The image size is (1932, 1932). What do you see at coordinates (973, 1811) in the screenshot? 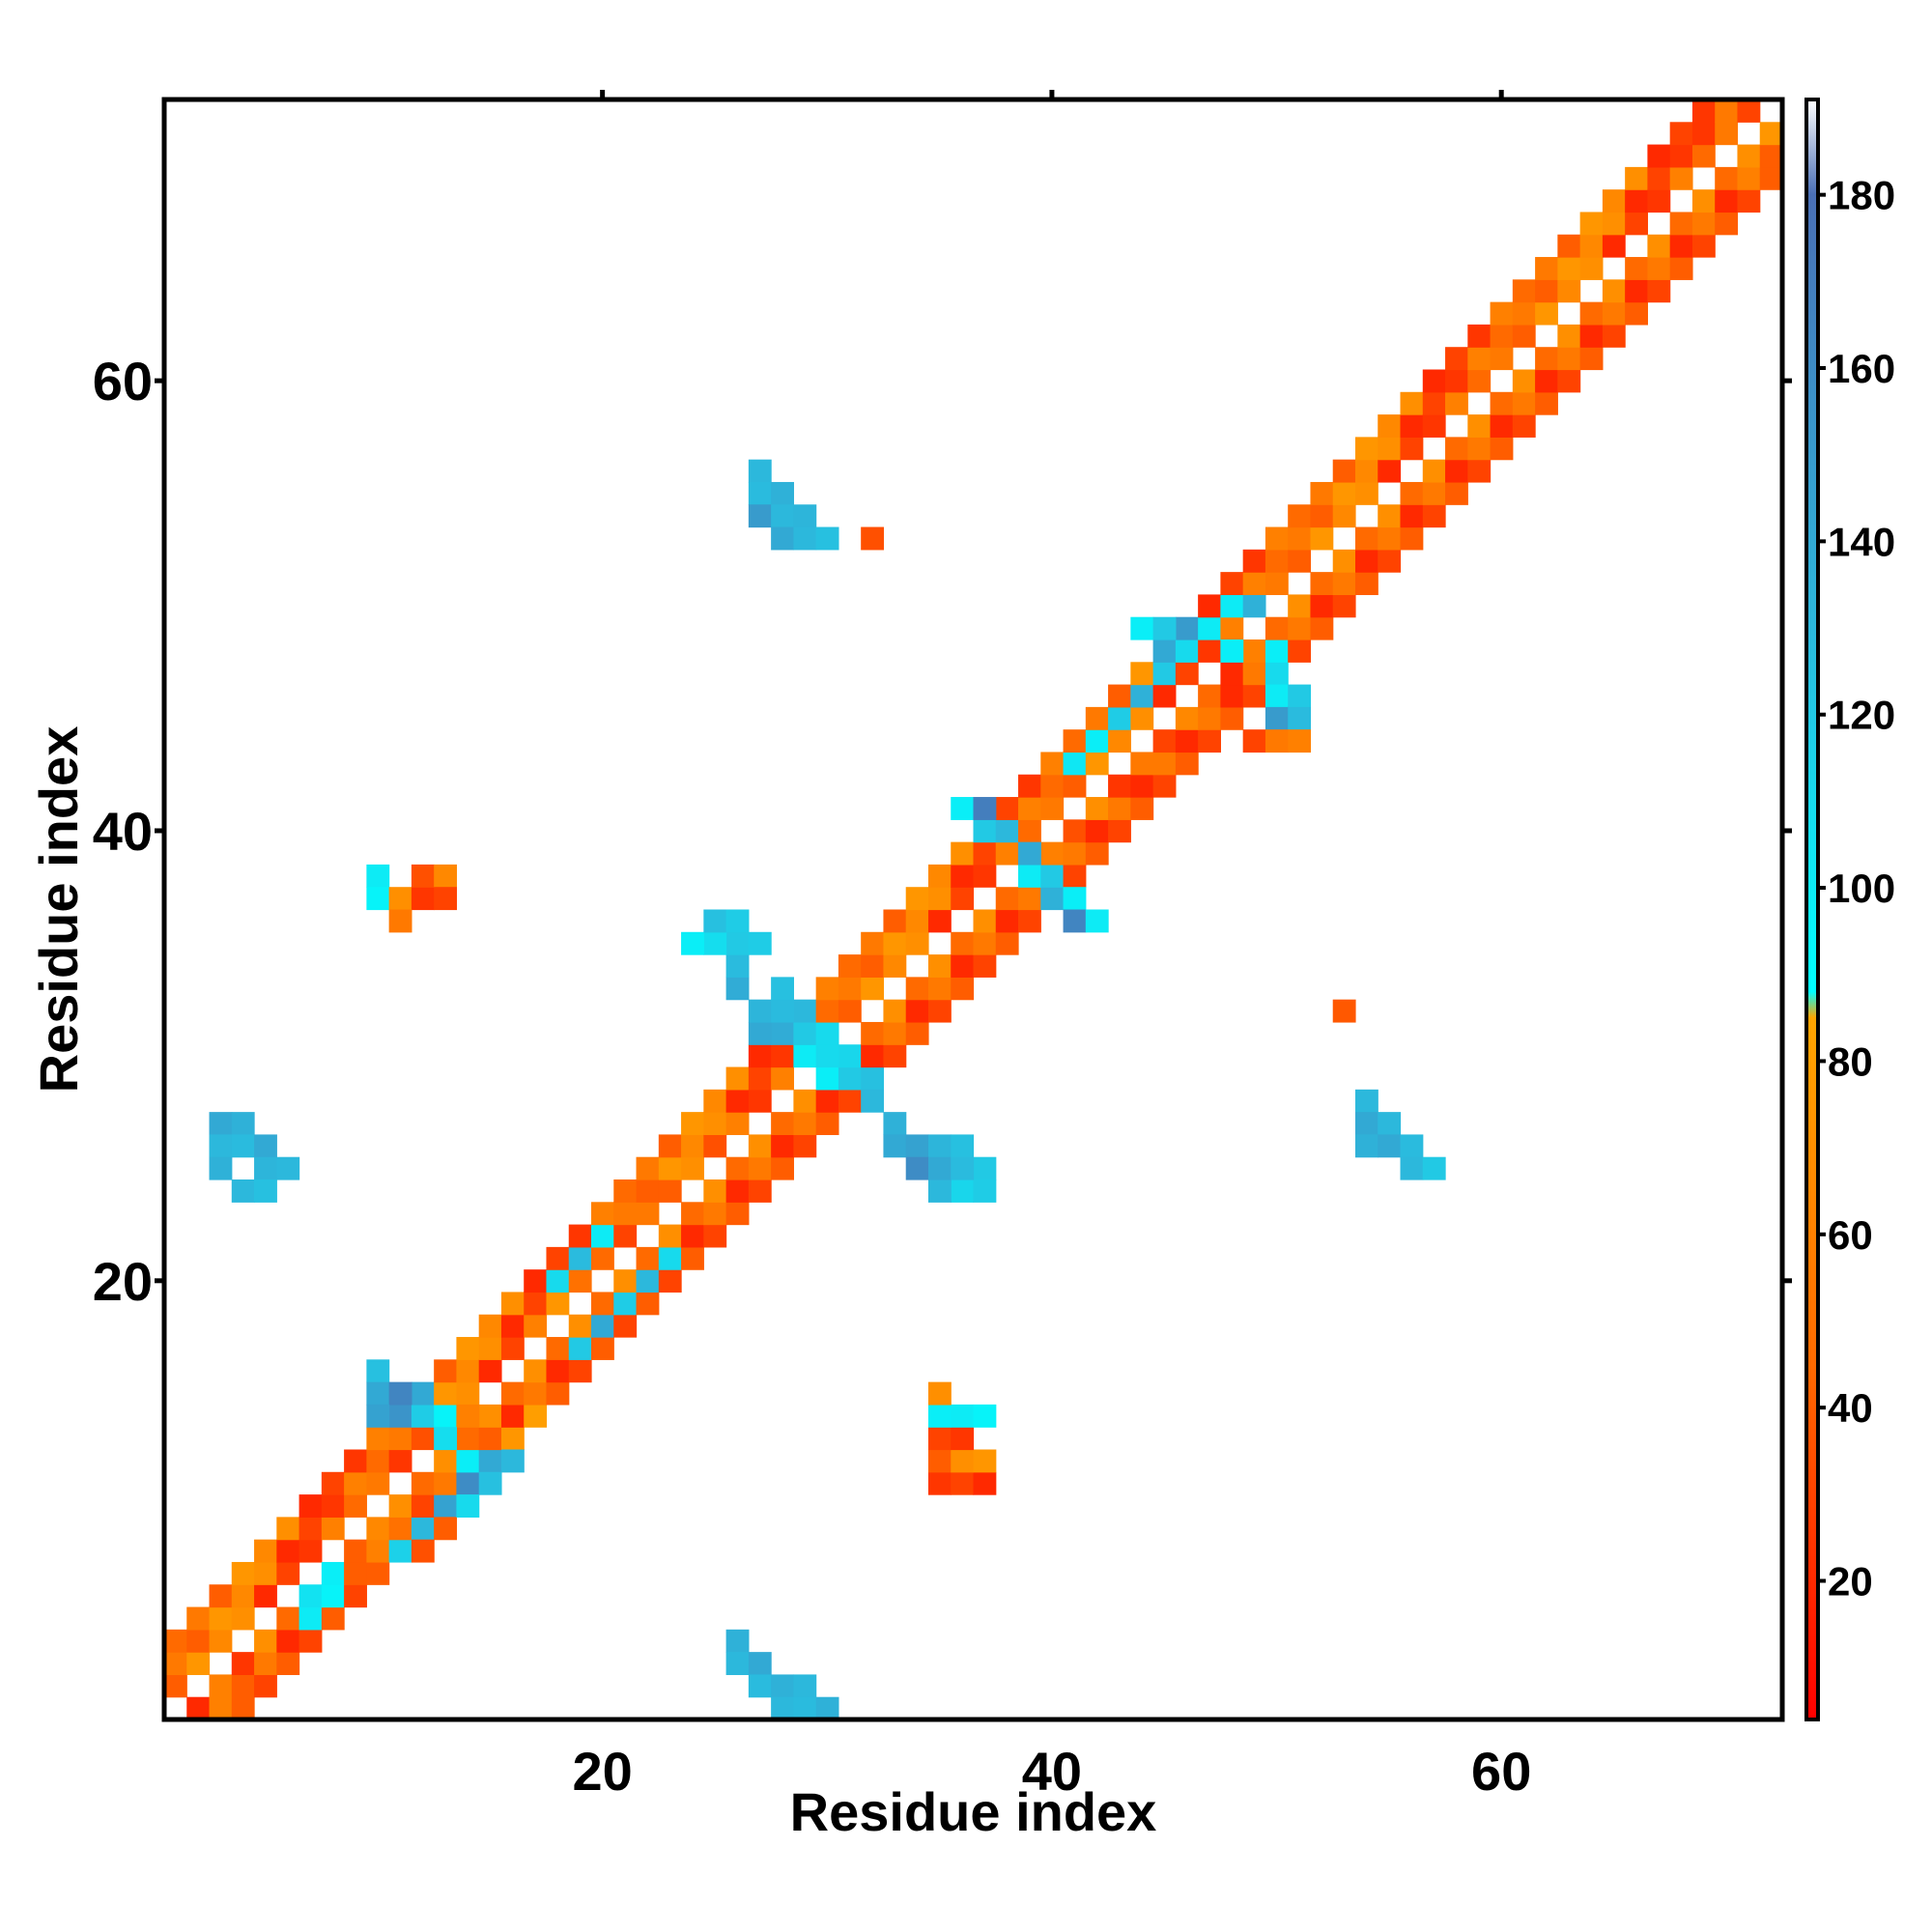
I see `x-axis-title: Residue index` at bounding box center [973, 1811].